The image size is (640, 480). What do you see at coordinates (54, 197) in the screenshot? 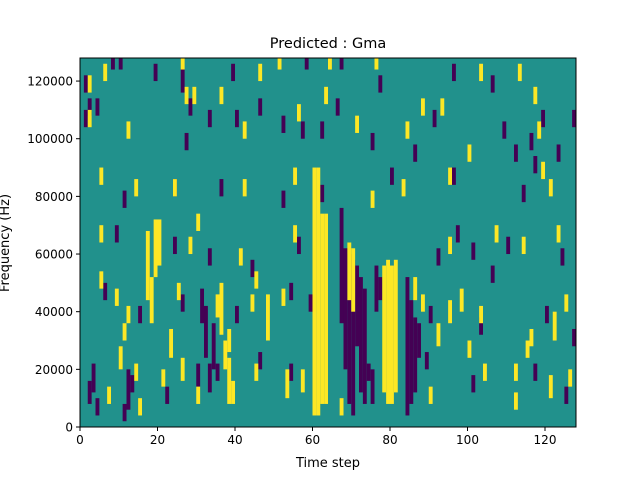
I see `y-tick-label: 80000` at bounding box center [54, 197].